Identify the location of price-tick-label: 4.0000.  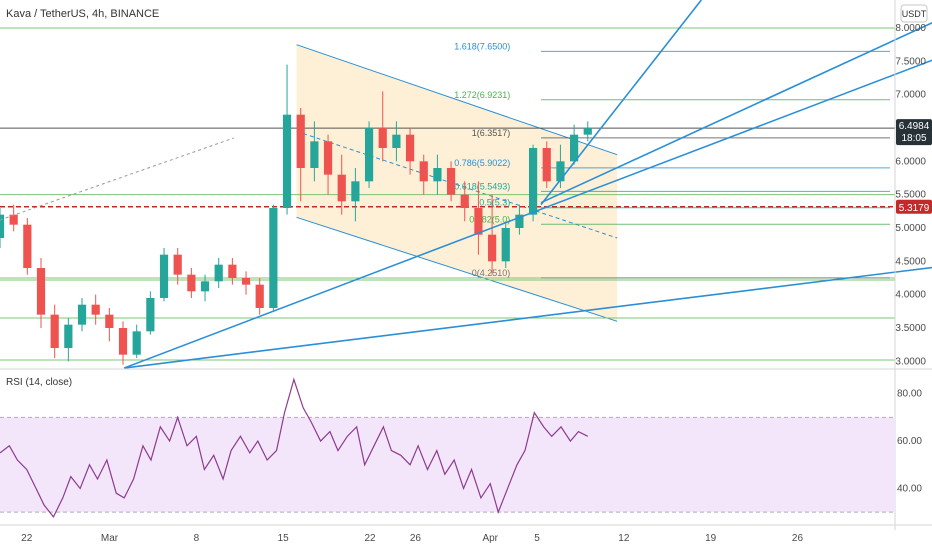
(910, 295).